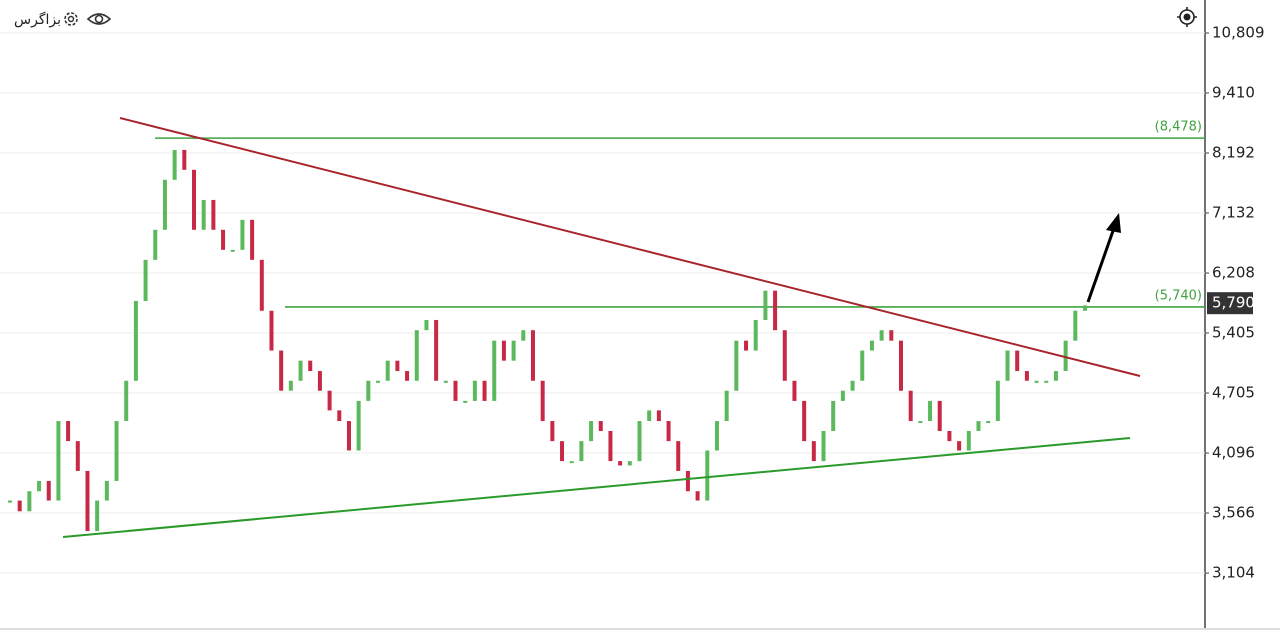 This screenshot has height=635, width=1280. I want to click on y-tick-label: 4,096, so click(1233, 453).